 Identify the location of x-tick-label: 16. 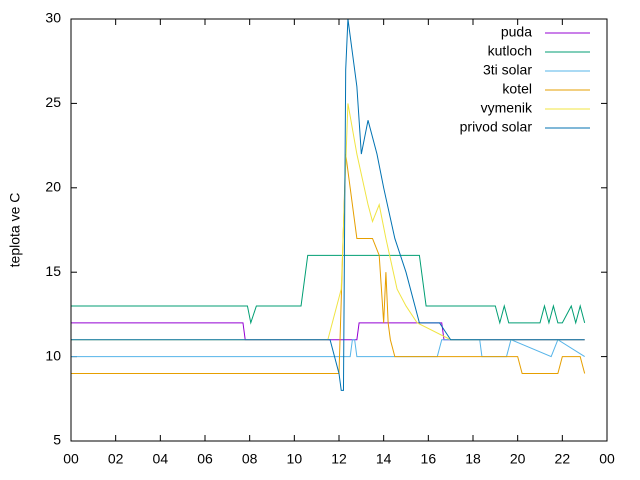
(429, 459).